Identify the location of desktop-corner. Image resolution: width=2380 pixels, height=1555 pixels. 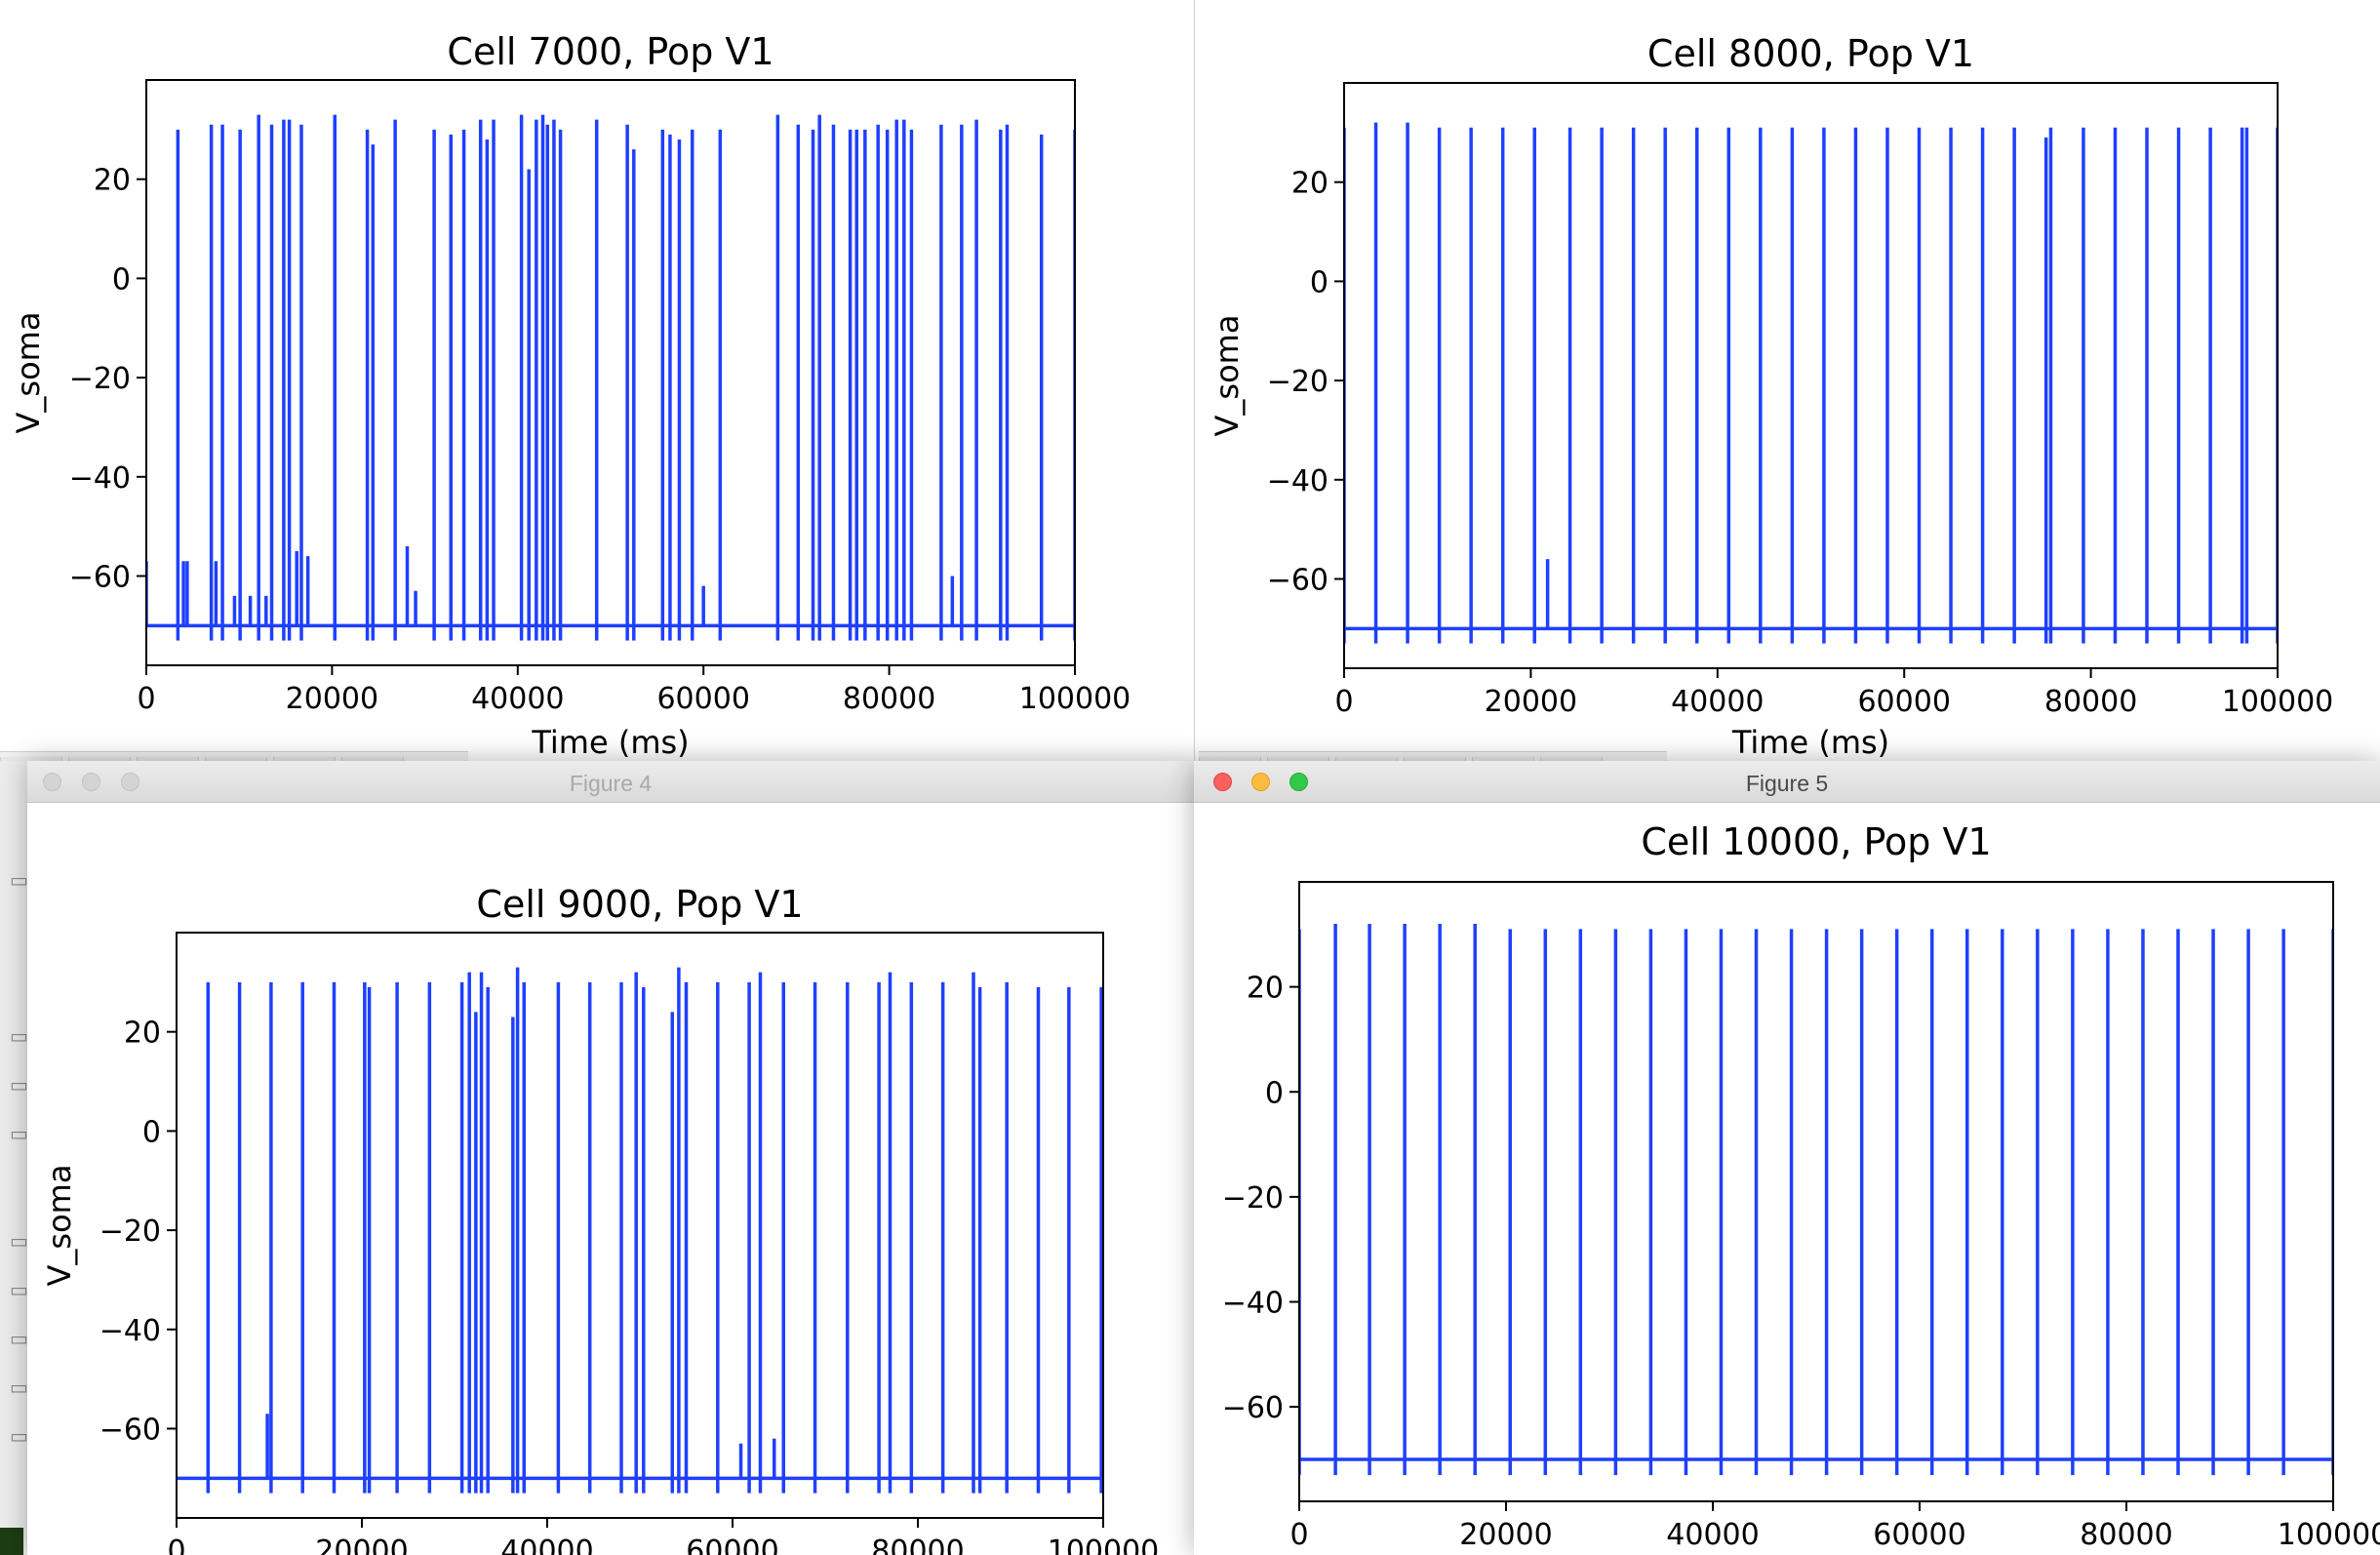
(11, 1541).